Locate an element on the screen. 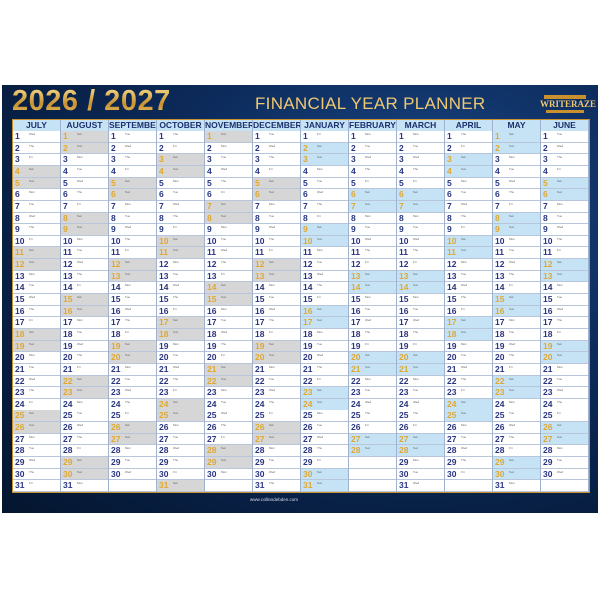  day-cell: 6 Tue is located at coordinates (468, 195).